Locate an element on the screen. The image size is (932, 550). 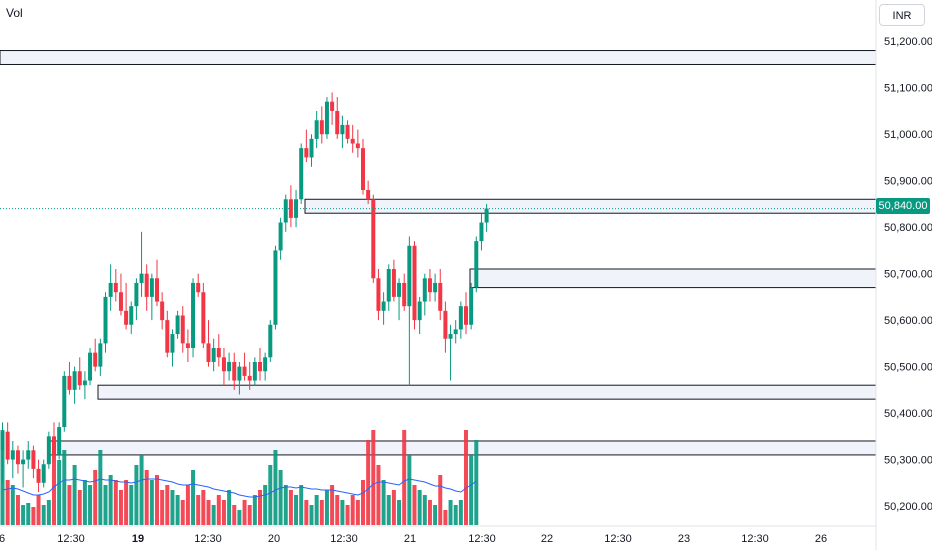
time-tick-label: 26 is located at coordinates (821, 539).